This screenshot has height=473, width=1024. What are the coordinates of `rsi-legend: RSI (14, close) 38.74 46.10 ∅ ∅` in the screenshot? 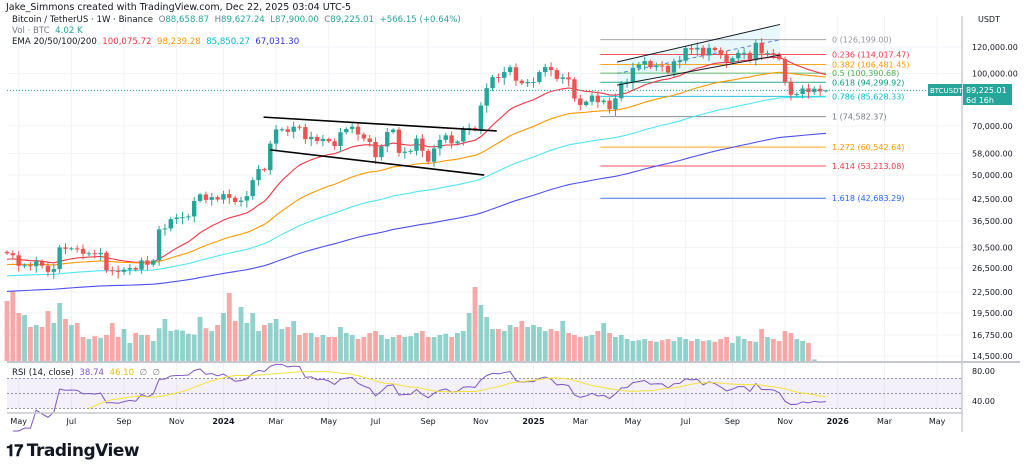 It's located at (86, 373).